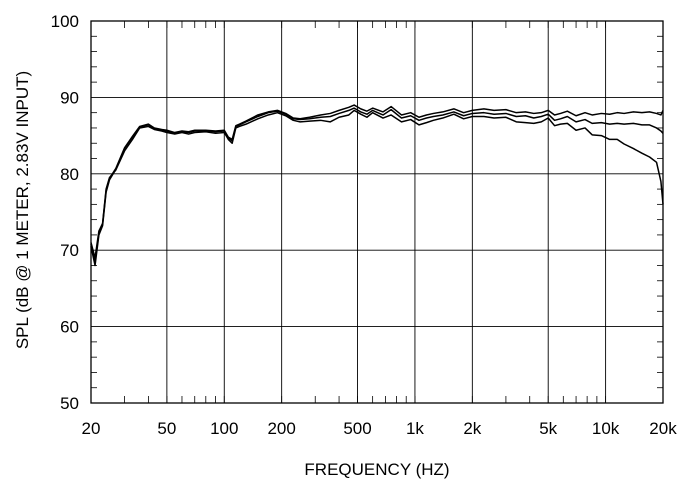 This screenshot has height=490, width=690. What do you see at coordinates (65, 212) in the screenshot?
I see `y-tick-labels: 50 60 70 80 90 100` at bounding box center [65, 212].